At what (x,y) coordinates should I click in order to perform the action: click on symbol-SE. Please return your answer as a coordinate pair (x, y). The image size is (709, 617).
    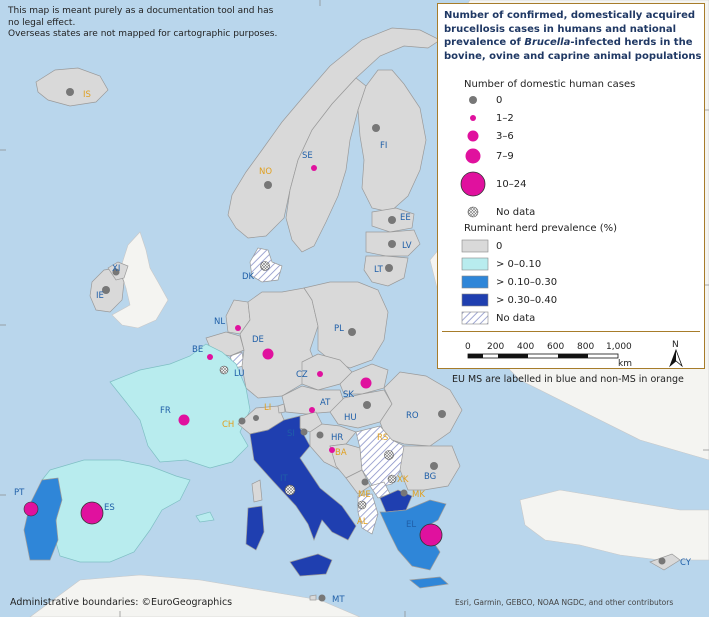
    Looking at the image, I should click on (314, 168).